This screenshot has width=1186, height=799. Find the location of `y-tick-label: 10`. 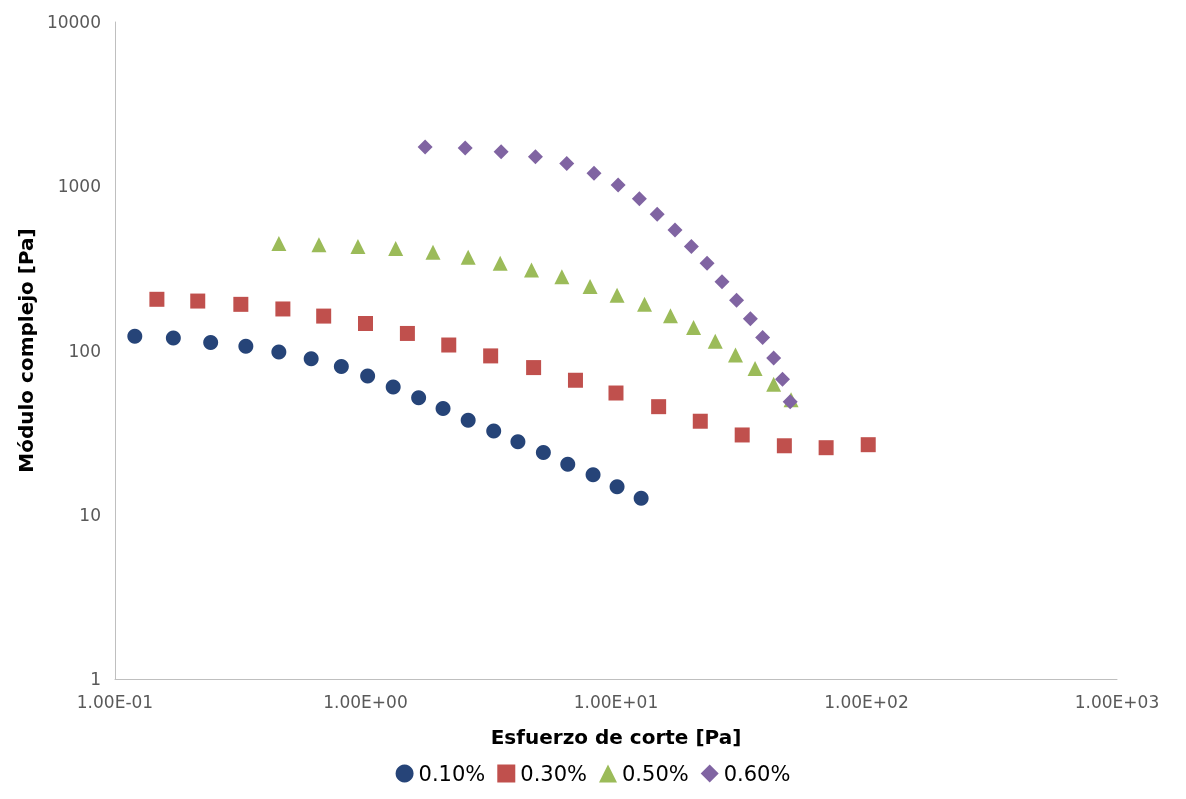

y-tick-label: 10 is located at coordinates (90, 514).